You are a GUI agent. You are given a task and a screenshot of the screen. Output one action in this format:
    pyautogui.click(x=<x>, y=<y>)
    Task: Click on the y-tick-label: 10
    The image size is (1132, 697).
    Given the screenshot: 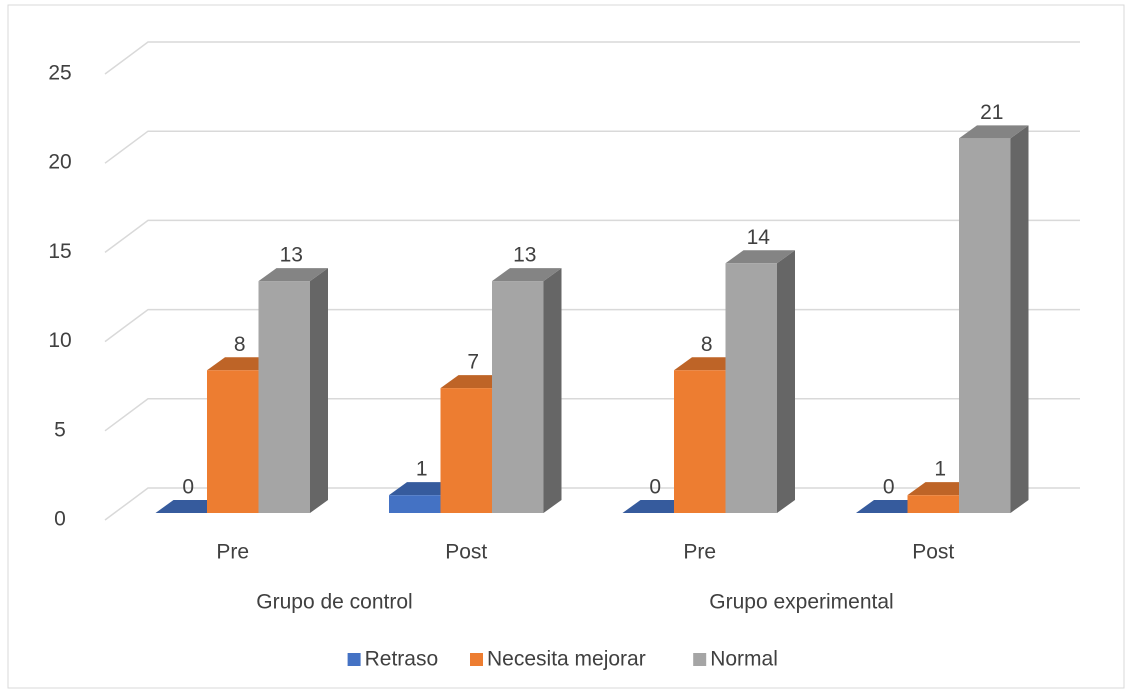 What is the action you would take?
    pyautogui.click(x=59, y=340)
    